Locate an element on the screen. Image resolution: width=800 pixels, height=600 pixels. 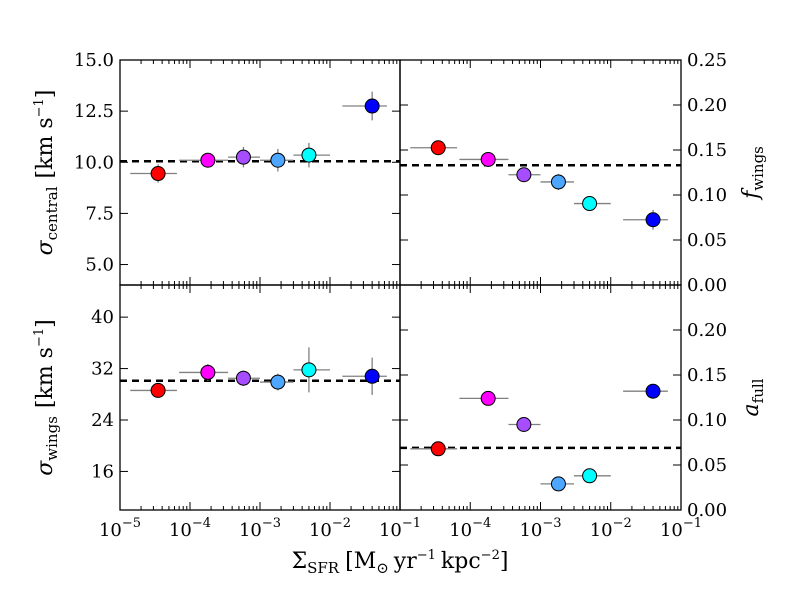
ylabel-top-left: σcentral [km s−1] is located at coordinates (46, 173).